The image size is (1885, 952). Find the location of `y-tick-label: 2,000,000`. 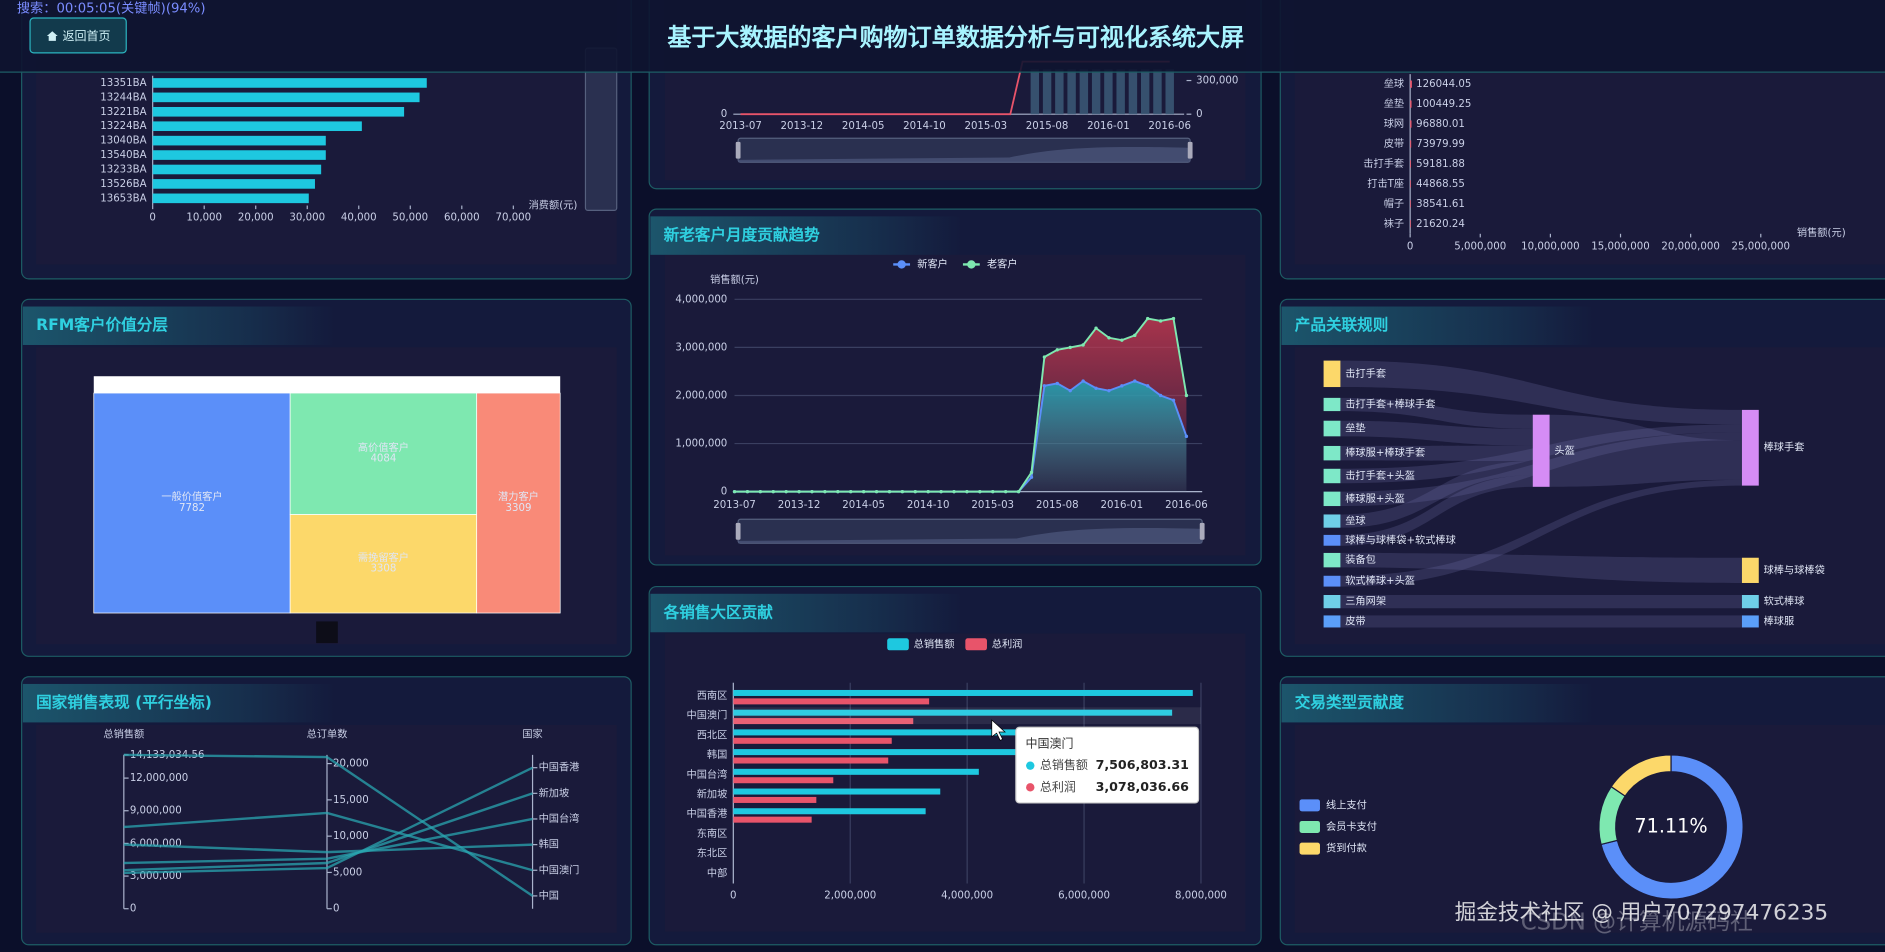

y-tick-label: 2,000,000 is located at coordinates (701, 395).